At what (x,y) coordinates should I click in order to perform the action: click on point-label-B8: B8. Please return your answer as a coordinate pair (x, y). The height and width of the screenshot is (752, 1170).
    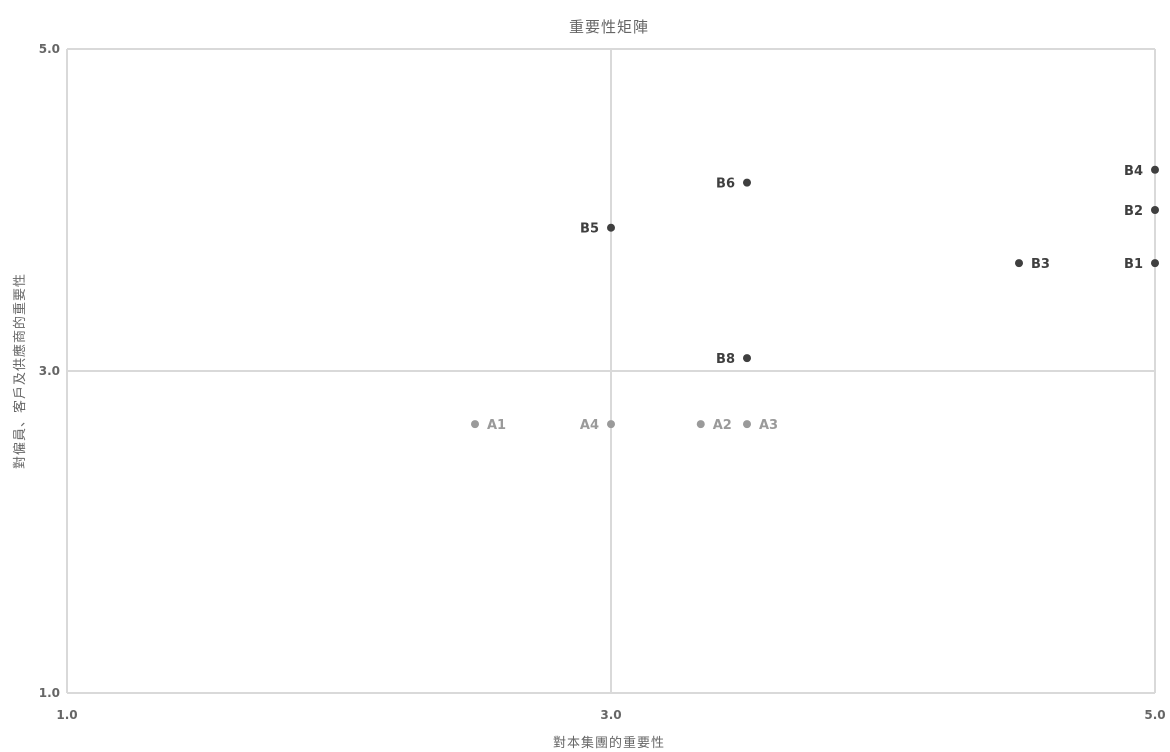
    Looking at the image, I should click on (725, 359).